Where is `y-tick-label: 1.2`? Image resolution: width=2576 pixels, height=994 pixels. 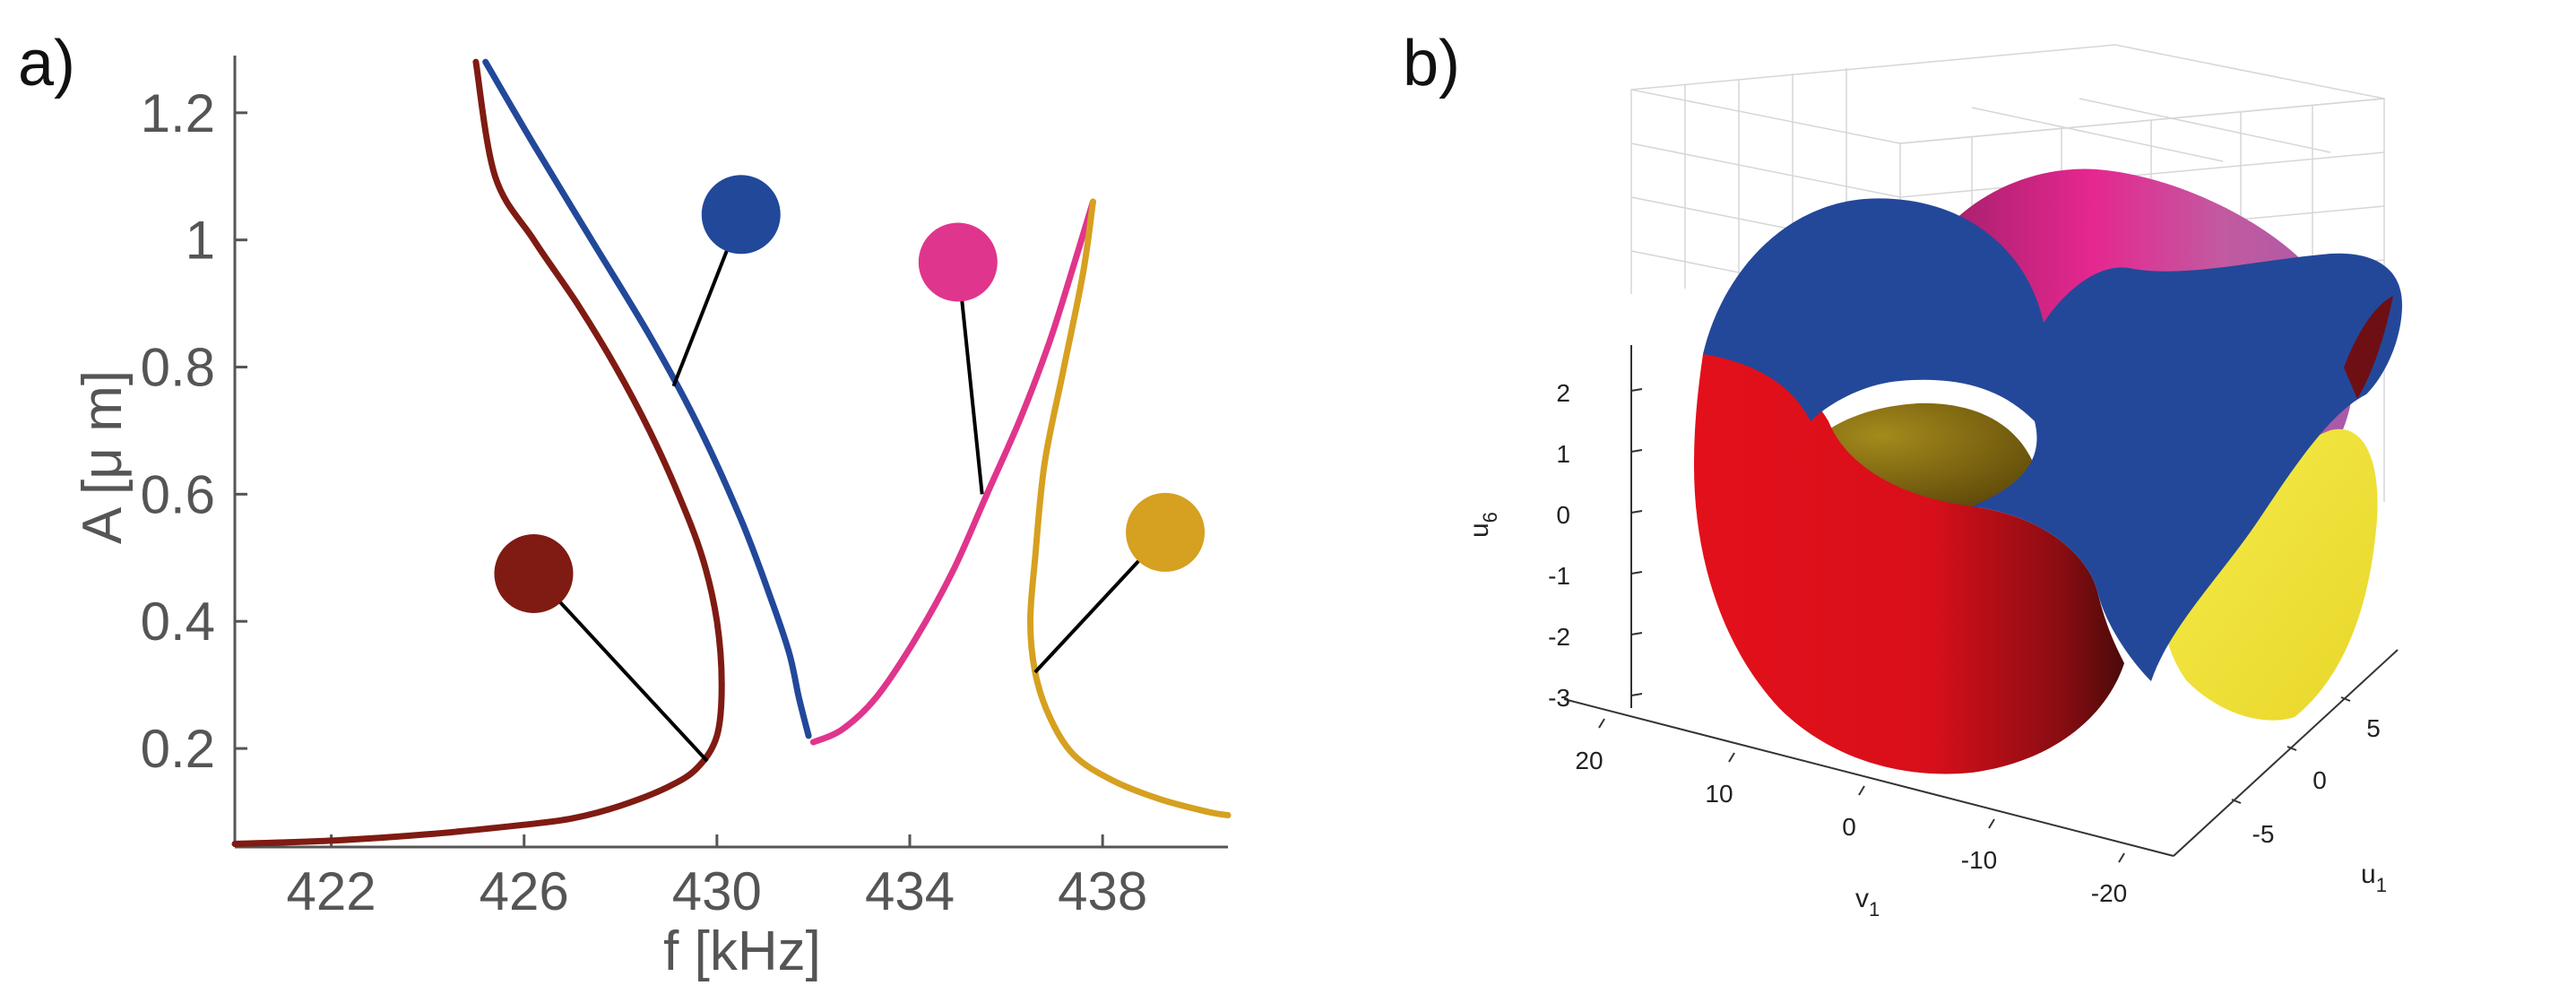
y-tick-label: 1.2 is located at coordinates (178, 113).